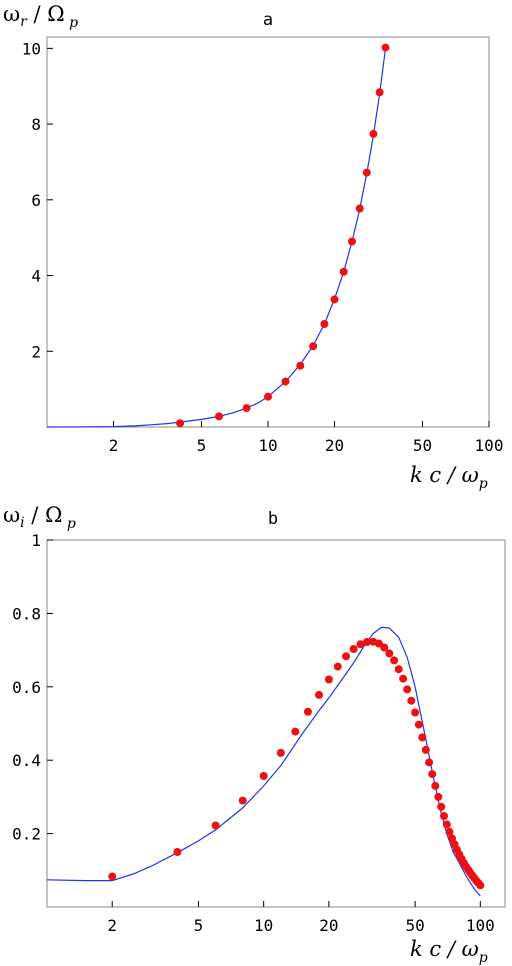  Describe the element at coordinates (11, 515) in the screenshot. I see `panel-b-ylabel-main: ω` at that location.